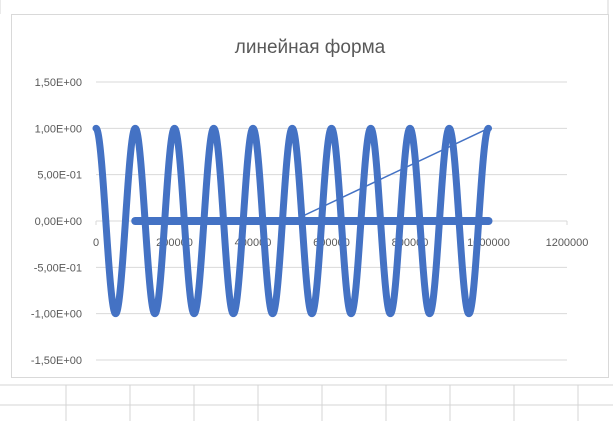 Image resolution: width=613 pixels, height=421 pixels. Describe the element at coordinates (58, 129) in the screenshot. I see `y-tick-label: 1,00E+00` at that location.